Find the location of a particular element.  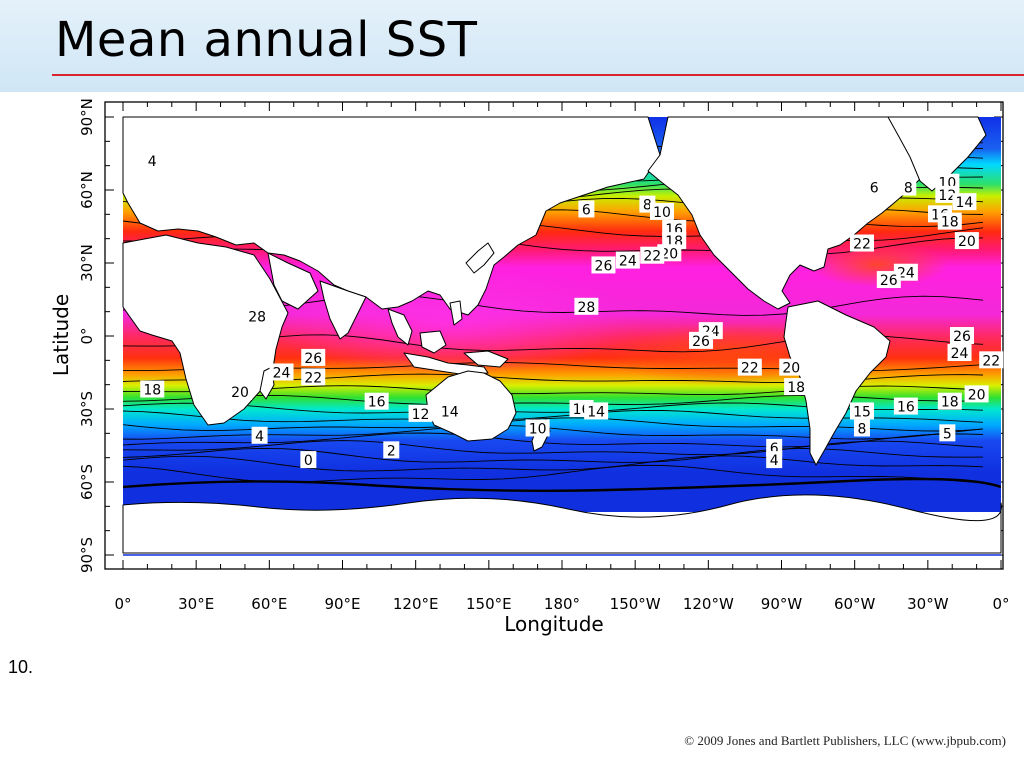

slide-title: Mean annual SST is located at coordinates (266, 40).